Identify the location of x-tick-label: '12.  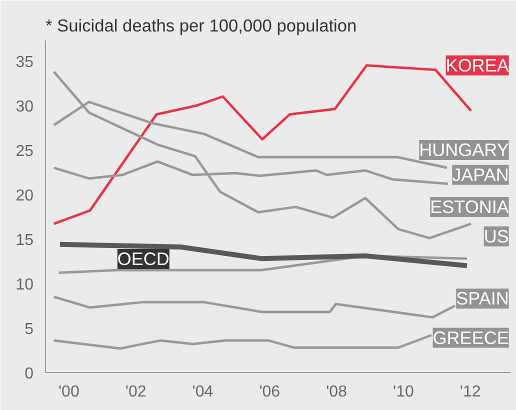
(470, 392).